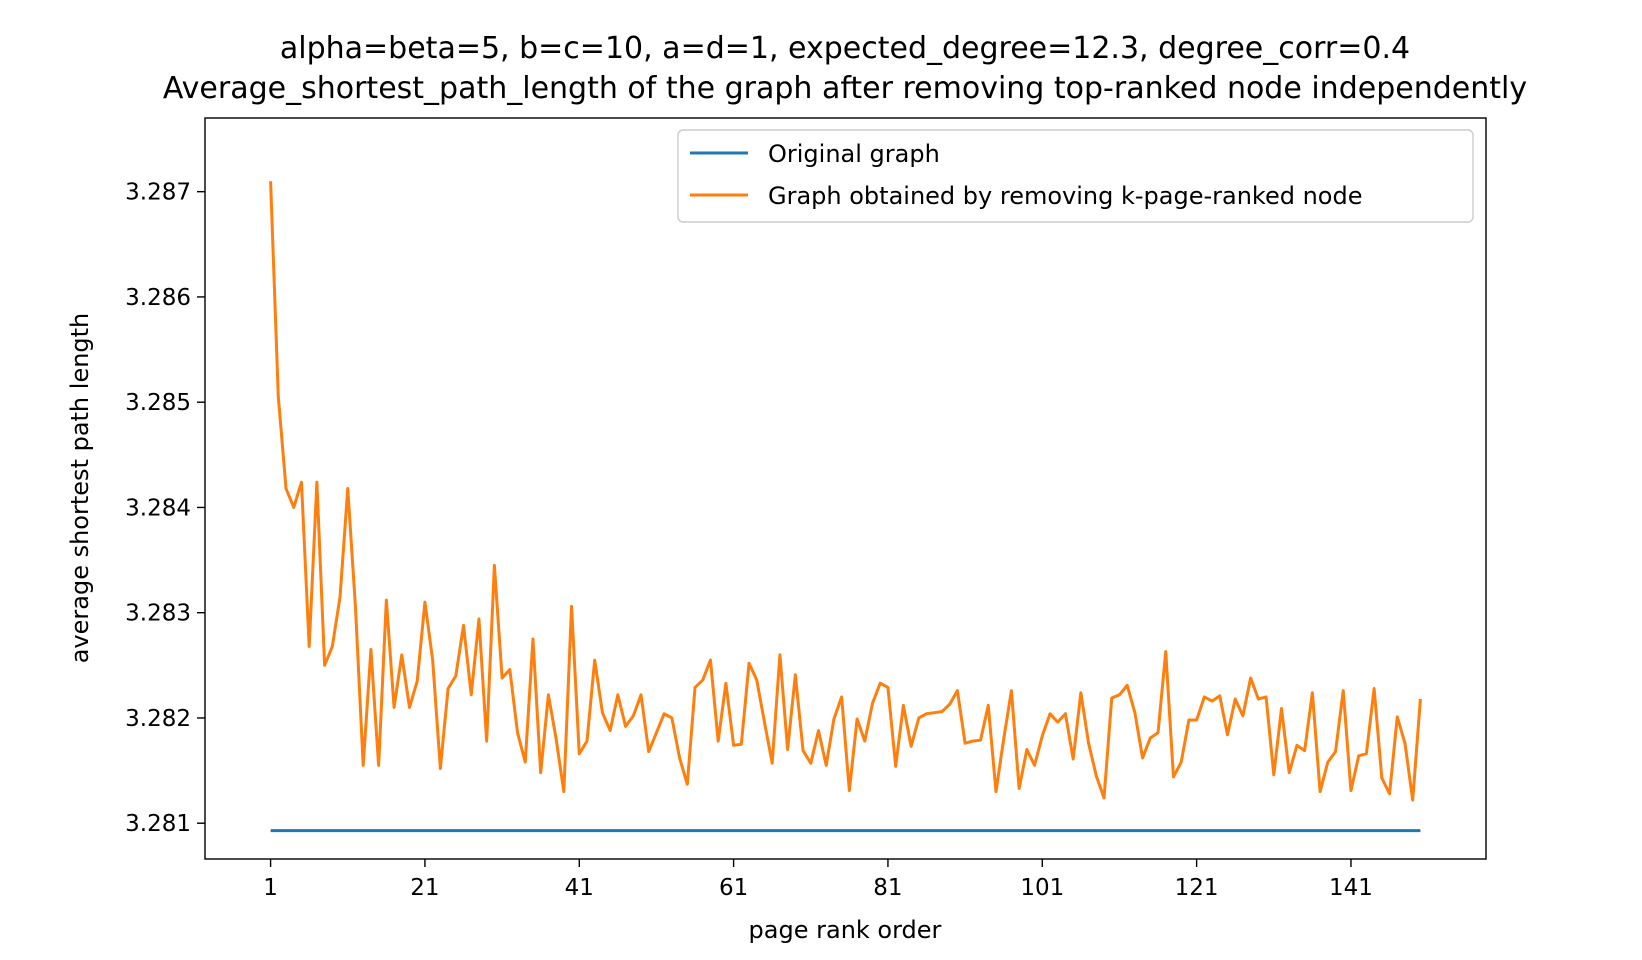  I want to click on x-tick-label: 141, so click(1351, 888).